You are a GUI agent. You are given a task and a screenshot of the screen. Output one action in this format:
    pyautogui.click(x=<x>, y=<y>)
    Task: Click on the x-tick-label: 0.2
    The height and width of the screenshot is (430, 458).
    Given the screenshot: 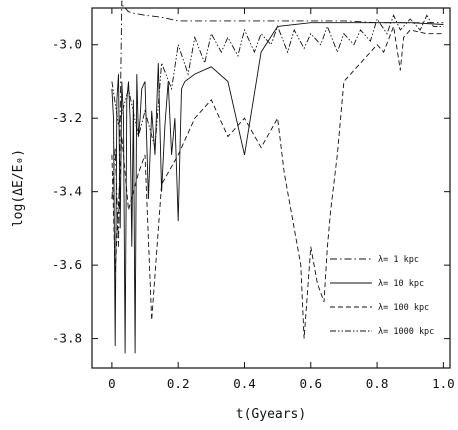 What is the action you would take?
    pyautogui.click(x=178, y=383)
    